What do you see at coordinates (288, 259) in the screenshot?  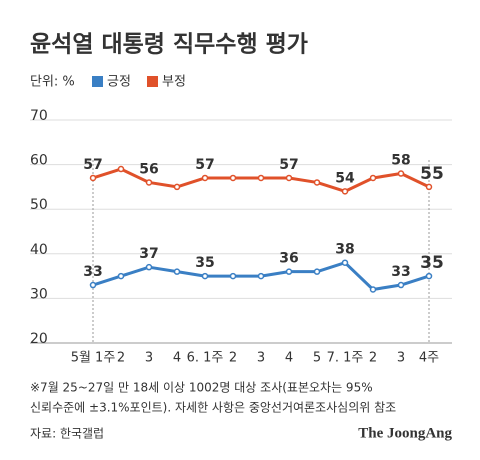 I see `data-label: 36` at bounding box center [288, 259].